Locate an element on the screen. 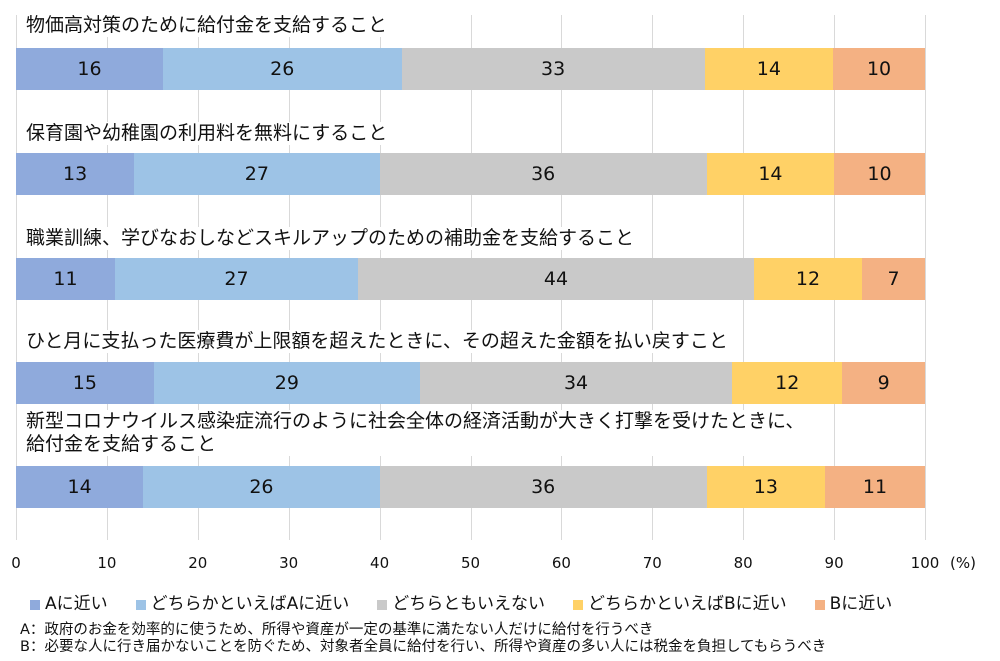 The width and height of the screenshot is (1000, 661). legend-item: Bに近い is located at coordinates (853, 601).